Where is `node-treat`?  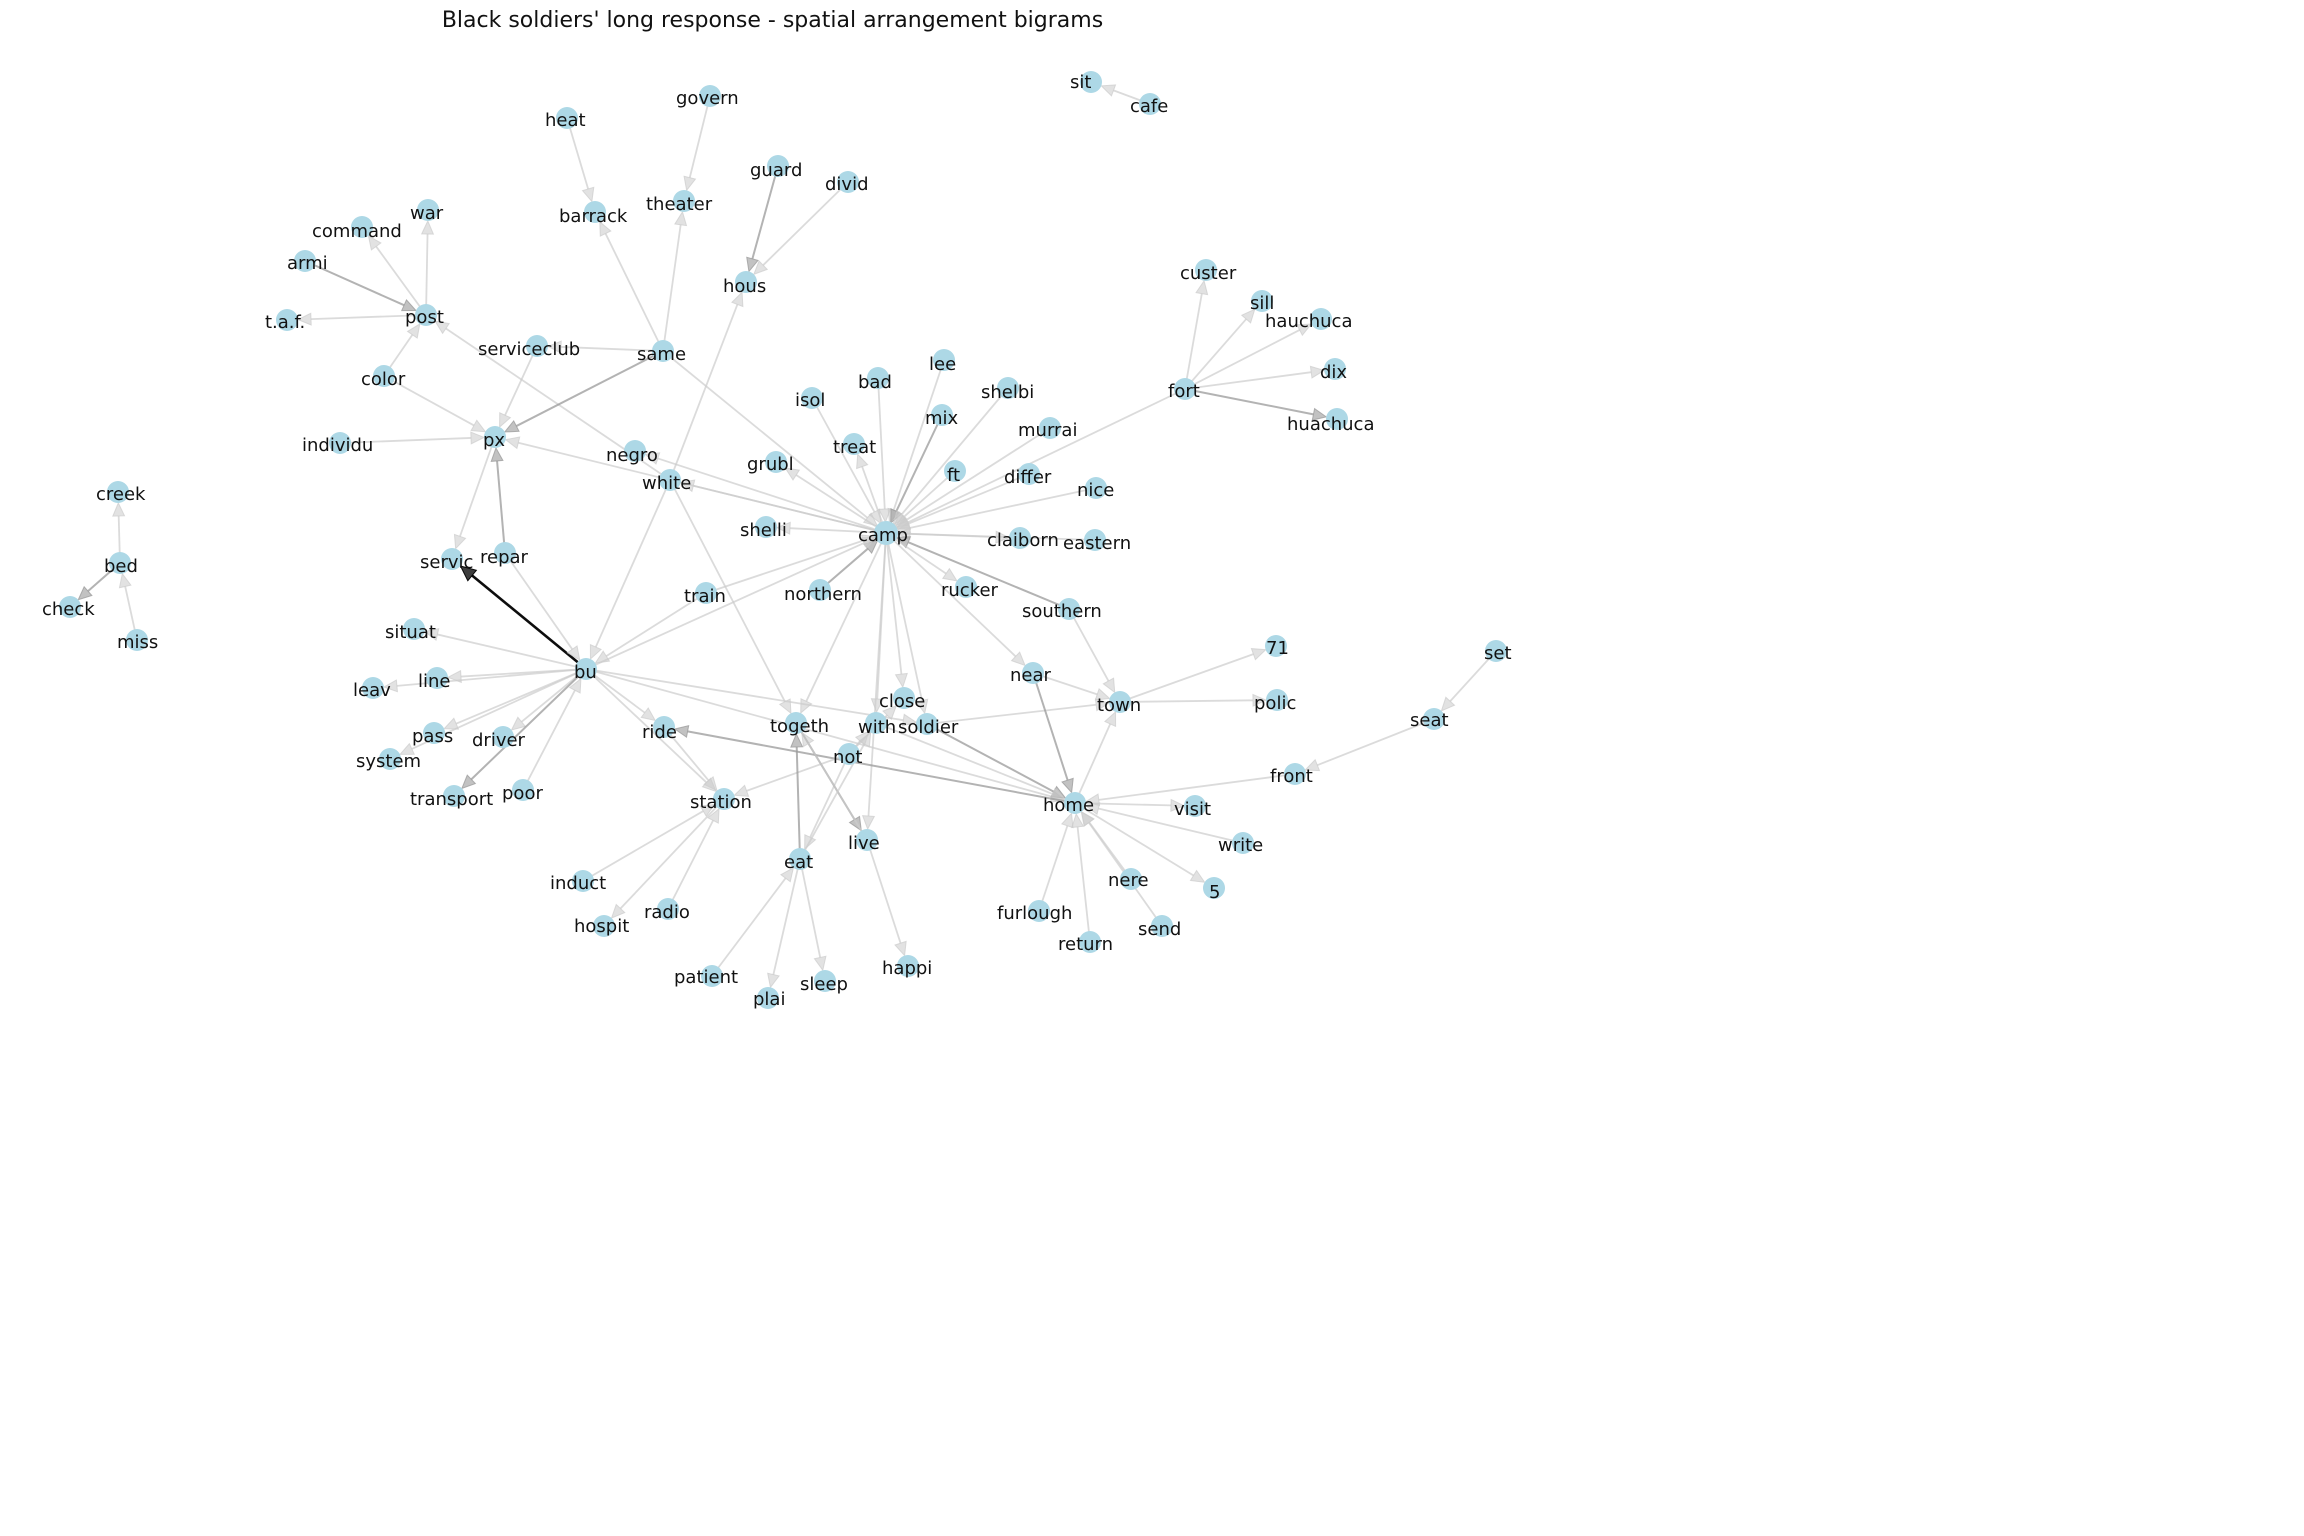
node-treat is located at coordinates (854, 444).